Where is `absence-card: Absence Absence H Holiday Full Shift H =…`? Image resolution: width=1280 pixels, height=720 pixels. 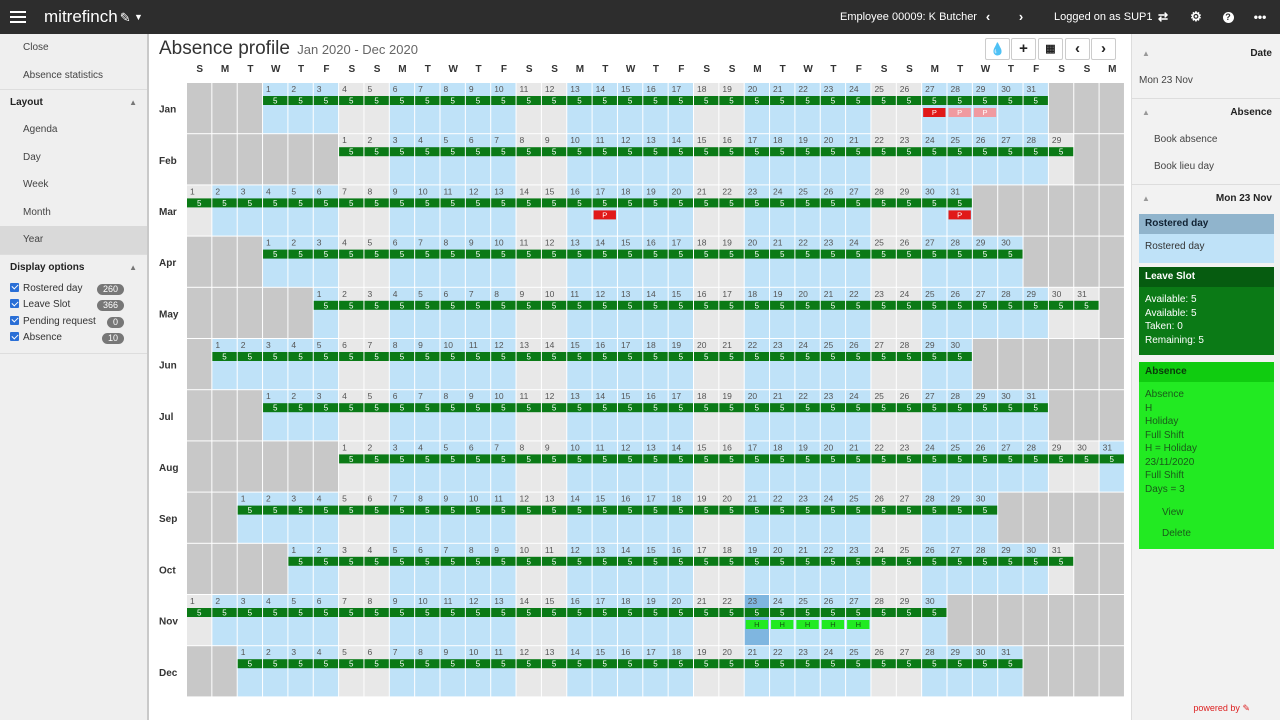
absence-card: Absence Absence H Holiday Full Shift H =… is located at coordinates (1206, 455).